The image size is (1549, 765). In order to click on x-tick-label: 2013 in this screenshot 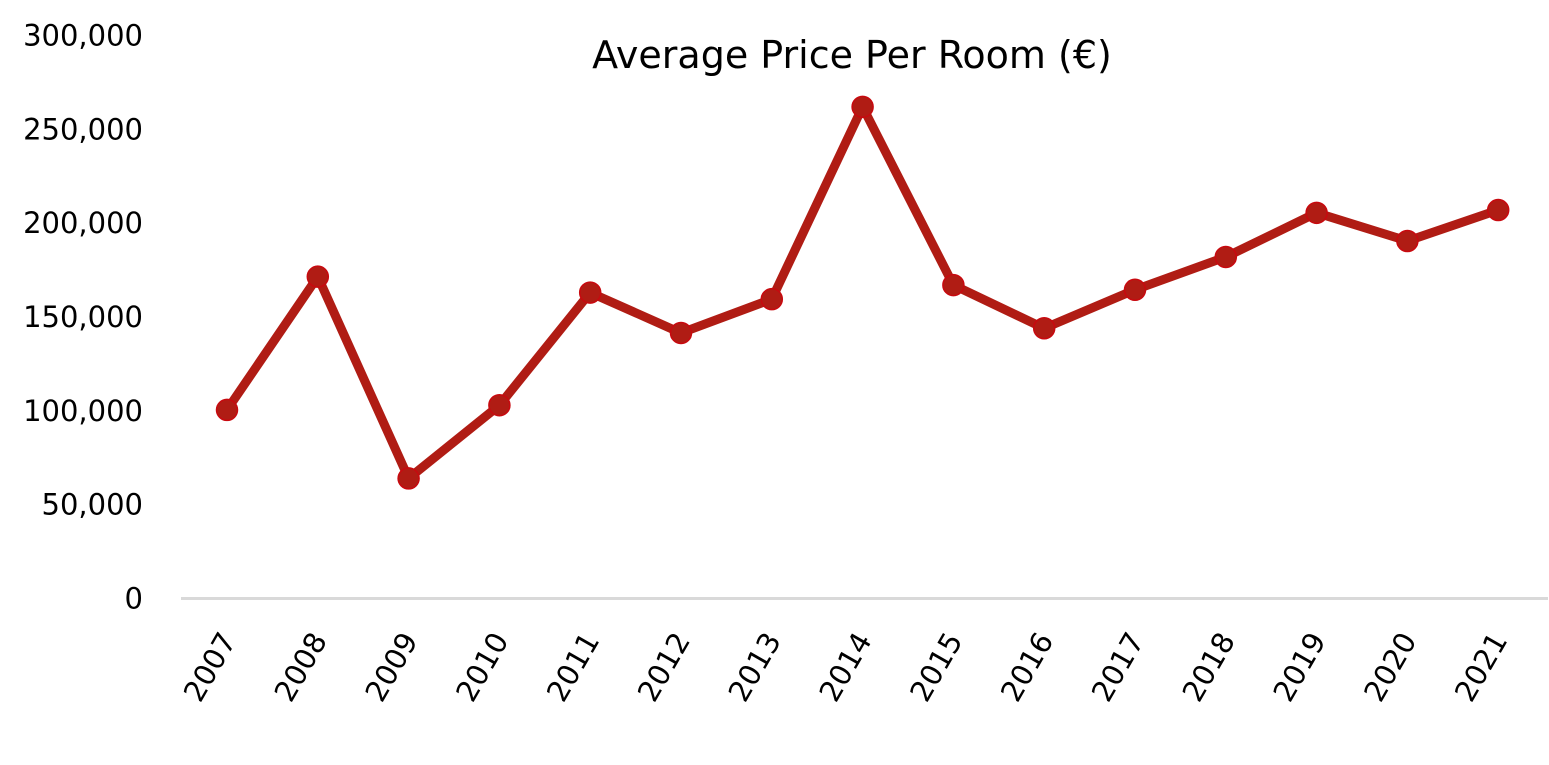, I will do `click(755, 667)`.